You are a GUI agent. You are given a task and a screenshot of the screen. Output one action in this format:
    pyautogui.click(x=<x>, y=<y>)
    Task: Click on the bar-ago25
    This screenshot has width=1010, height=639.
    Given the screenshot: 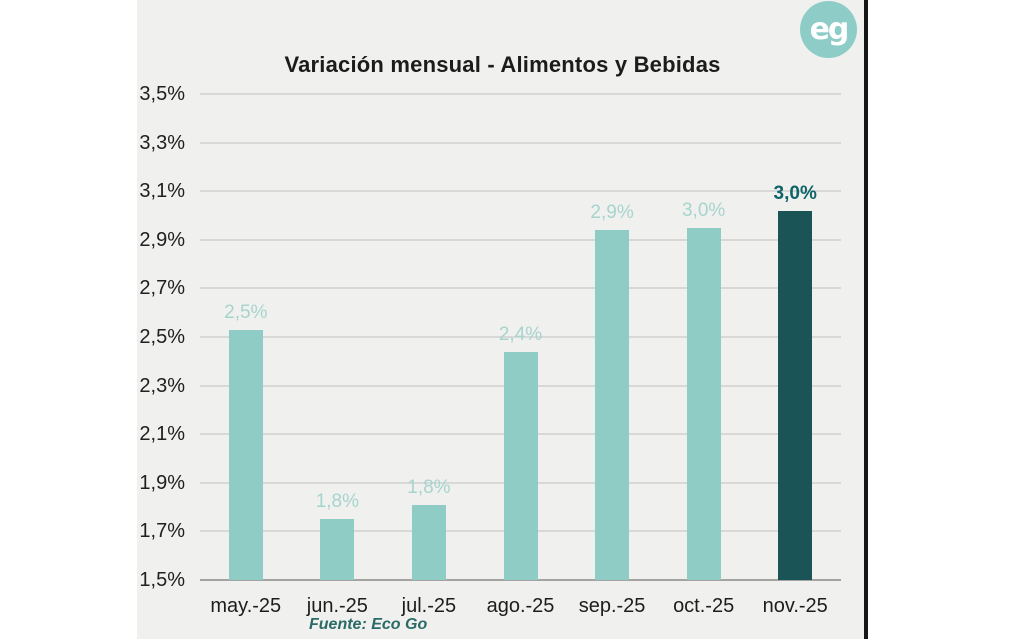 What is the action you would take?
    pyautogui.click(x=520, y=465)
    